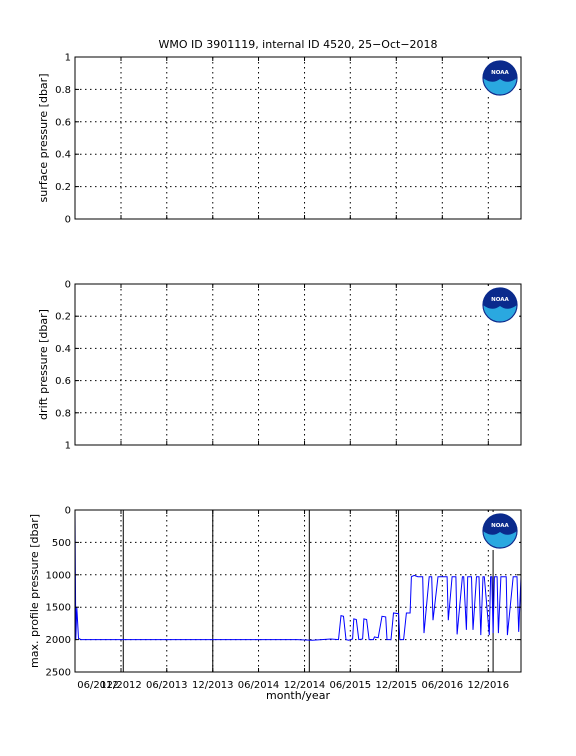 Image resolution: width=576 pixels, height=756 pixels. What do you see at coordinates (305, 685) in the screenshot?
I see `x-tick-label: 12/2014` at bounding box center [305, 685].